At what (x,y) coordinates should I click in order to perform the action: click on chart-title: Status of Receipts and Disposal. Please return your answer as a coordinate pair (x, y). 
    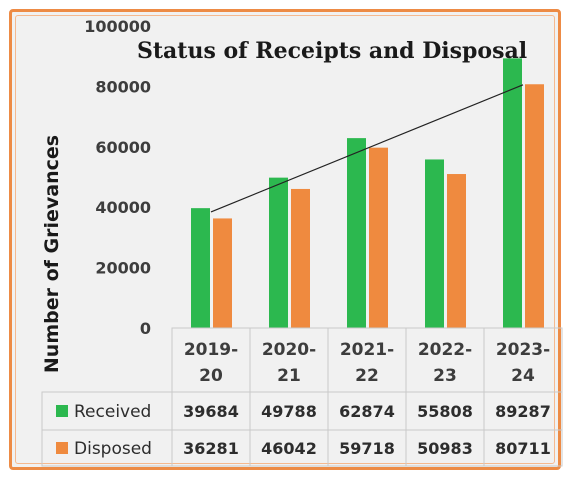
    Looking at the image, I should click on (332, 51).